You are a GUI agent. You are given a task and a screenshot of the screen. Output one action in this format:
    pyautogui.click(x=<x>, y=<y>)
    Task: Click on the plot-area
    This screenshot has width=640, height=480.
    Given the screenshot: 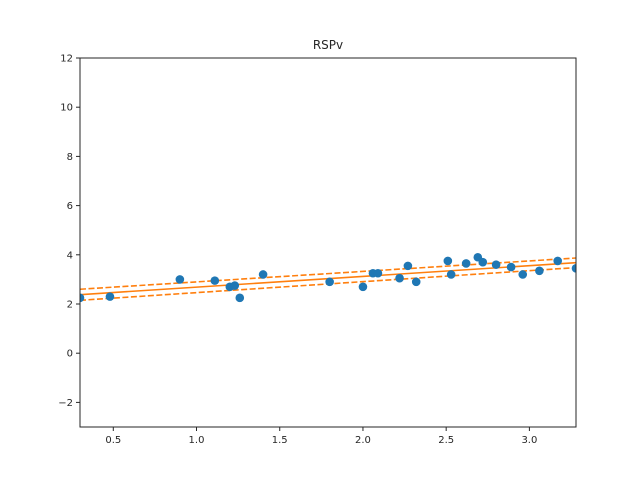 What is the action you would take?
    pyautogui.click(x=328, y=277)
    